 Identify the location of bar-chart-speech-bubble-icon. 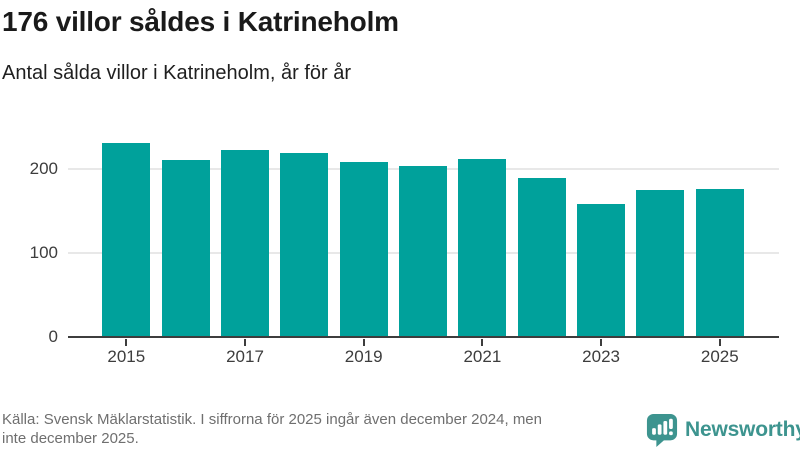
(662, 430).